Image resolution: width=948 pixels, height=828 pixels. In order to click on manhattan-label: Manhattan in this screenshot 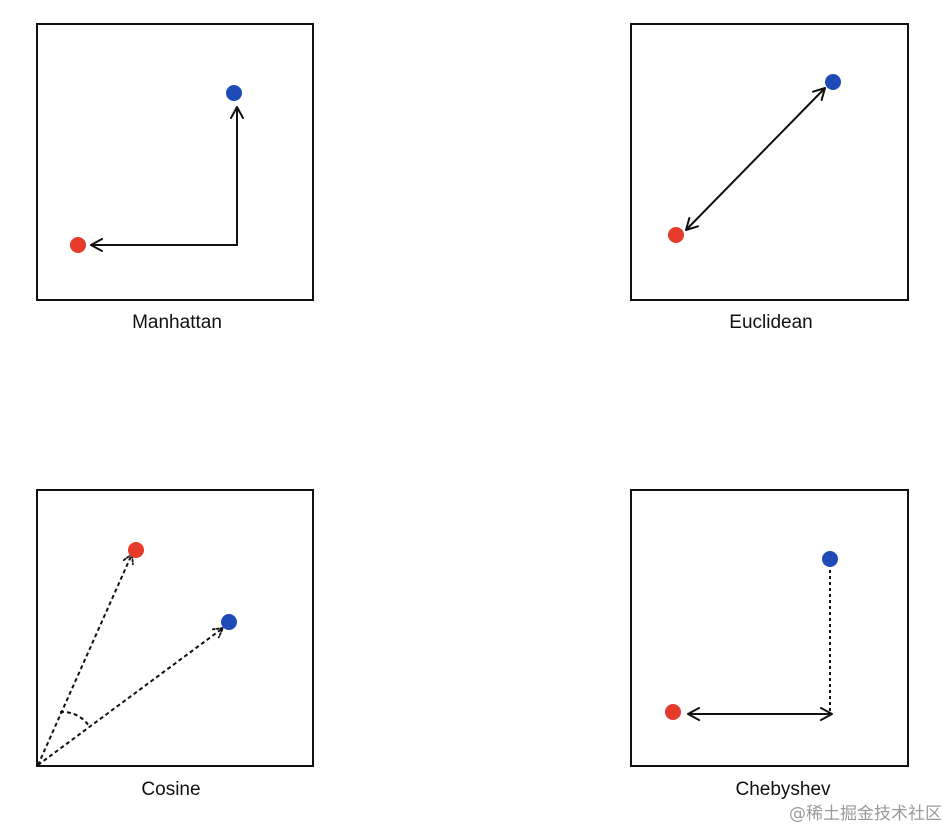, I will do `click(177, 322)`.